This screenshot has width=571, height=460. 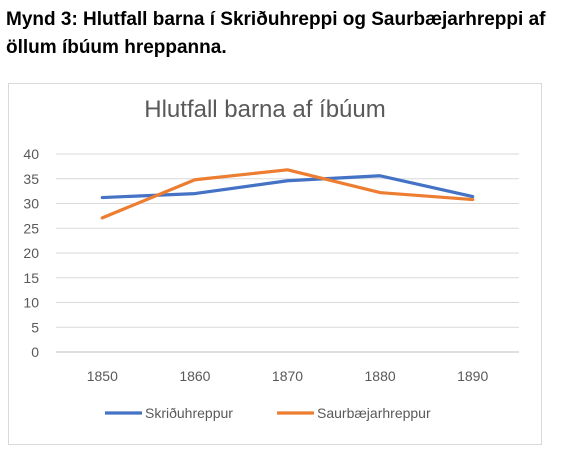 What do you see at coordinates (472, 376) in the screenshot?
I see `x-tick-label: 1890` at bounding box center [472, 376].